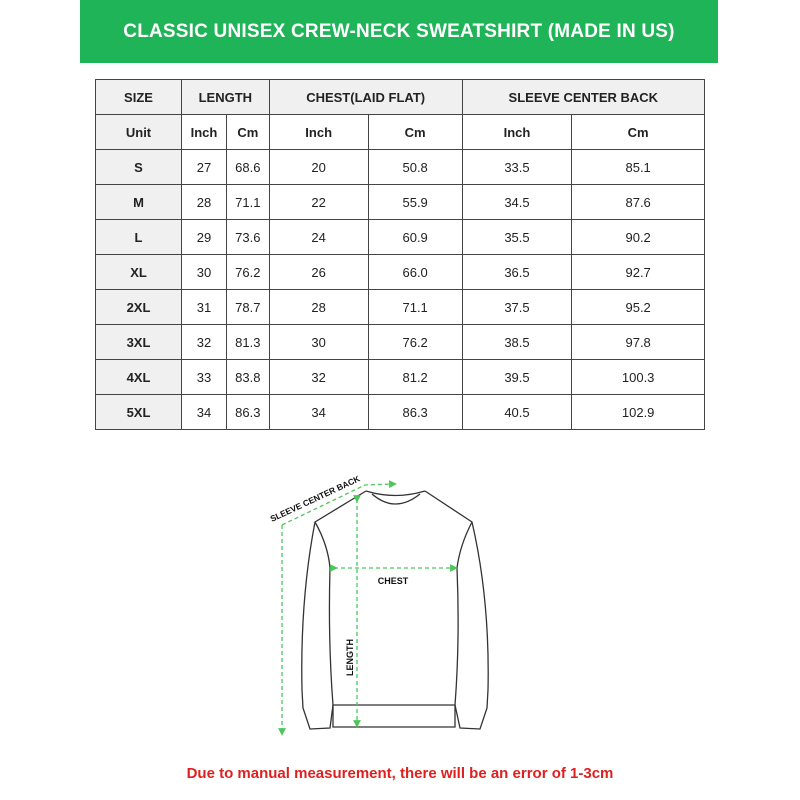 Image resolution: width=800 pixels, height=800 pixels. I want to click on table-row: M 28 71.1 22 55.9 34.5 87.6, so click(400, 202).